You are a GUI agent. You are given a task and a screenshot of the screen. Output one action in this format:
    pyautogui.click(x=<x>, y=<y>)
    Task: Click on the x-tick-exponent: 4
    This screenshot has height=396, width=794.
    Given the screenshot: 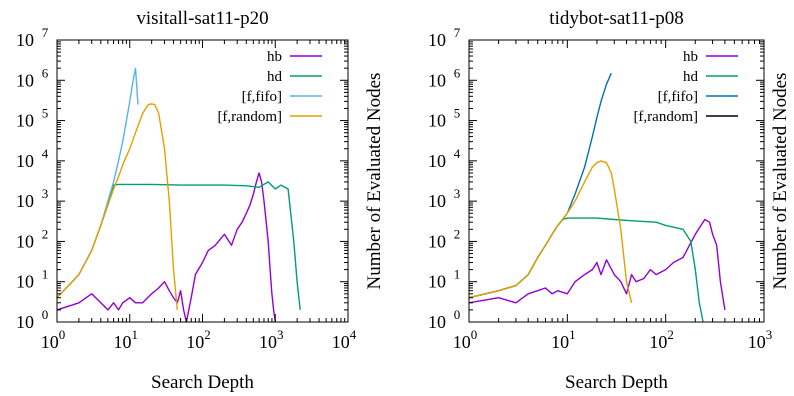 What is the action you would take?
    pyautogui.click(x=353, y=334)
    